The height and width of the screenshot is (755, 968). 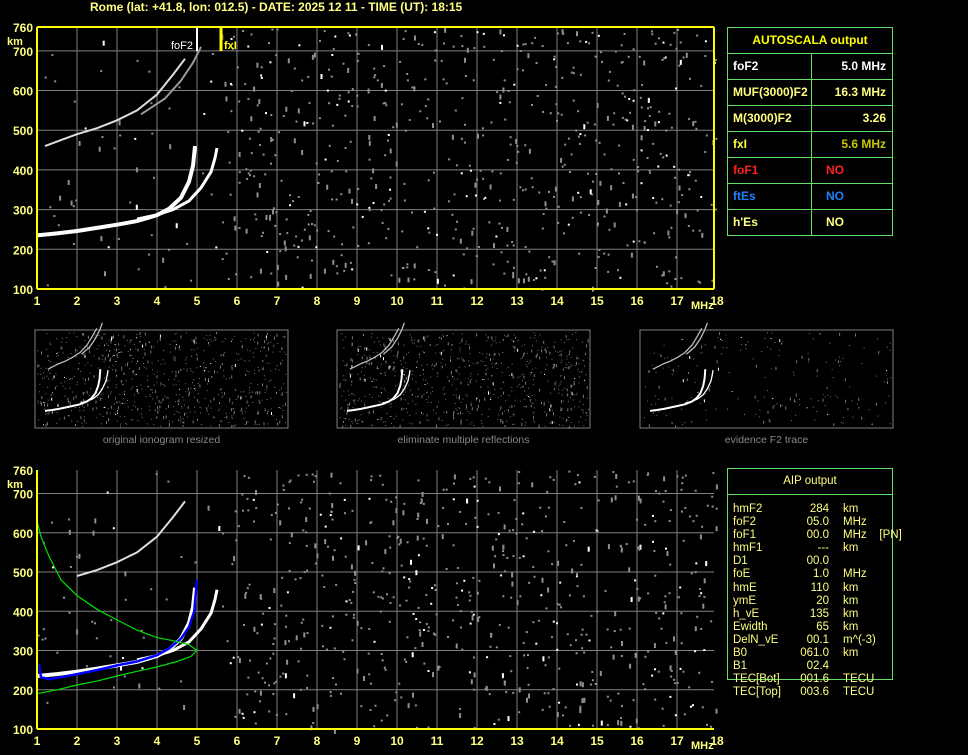 I want to click on x-tick-label: 2, so click(x=77, y=301).